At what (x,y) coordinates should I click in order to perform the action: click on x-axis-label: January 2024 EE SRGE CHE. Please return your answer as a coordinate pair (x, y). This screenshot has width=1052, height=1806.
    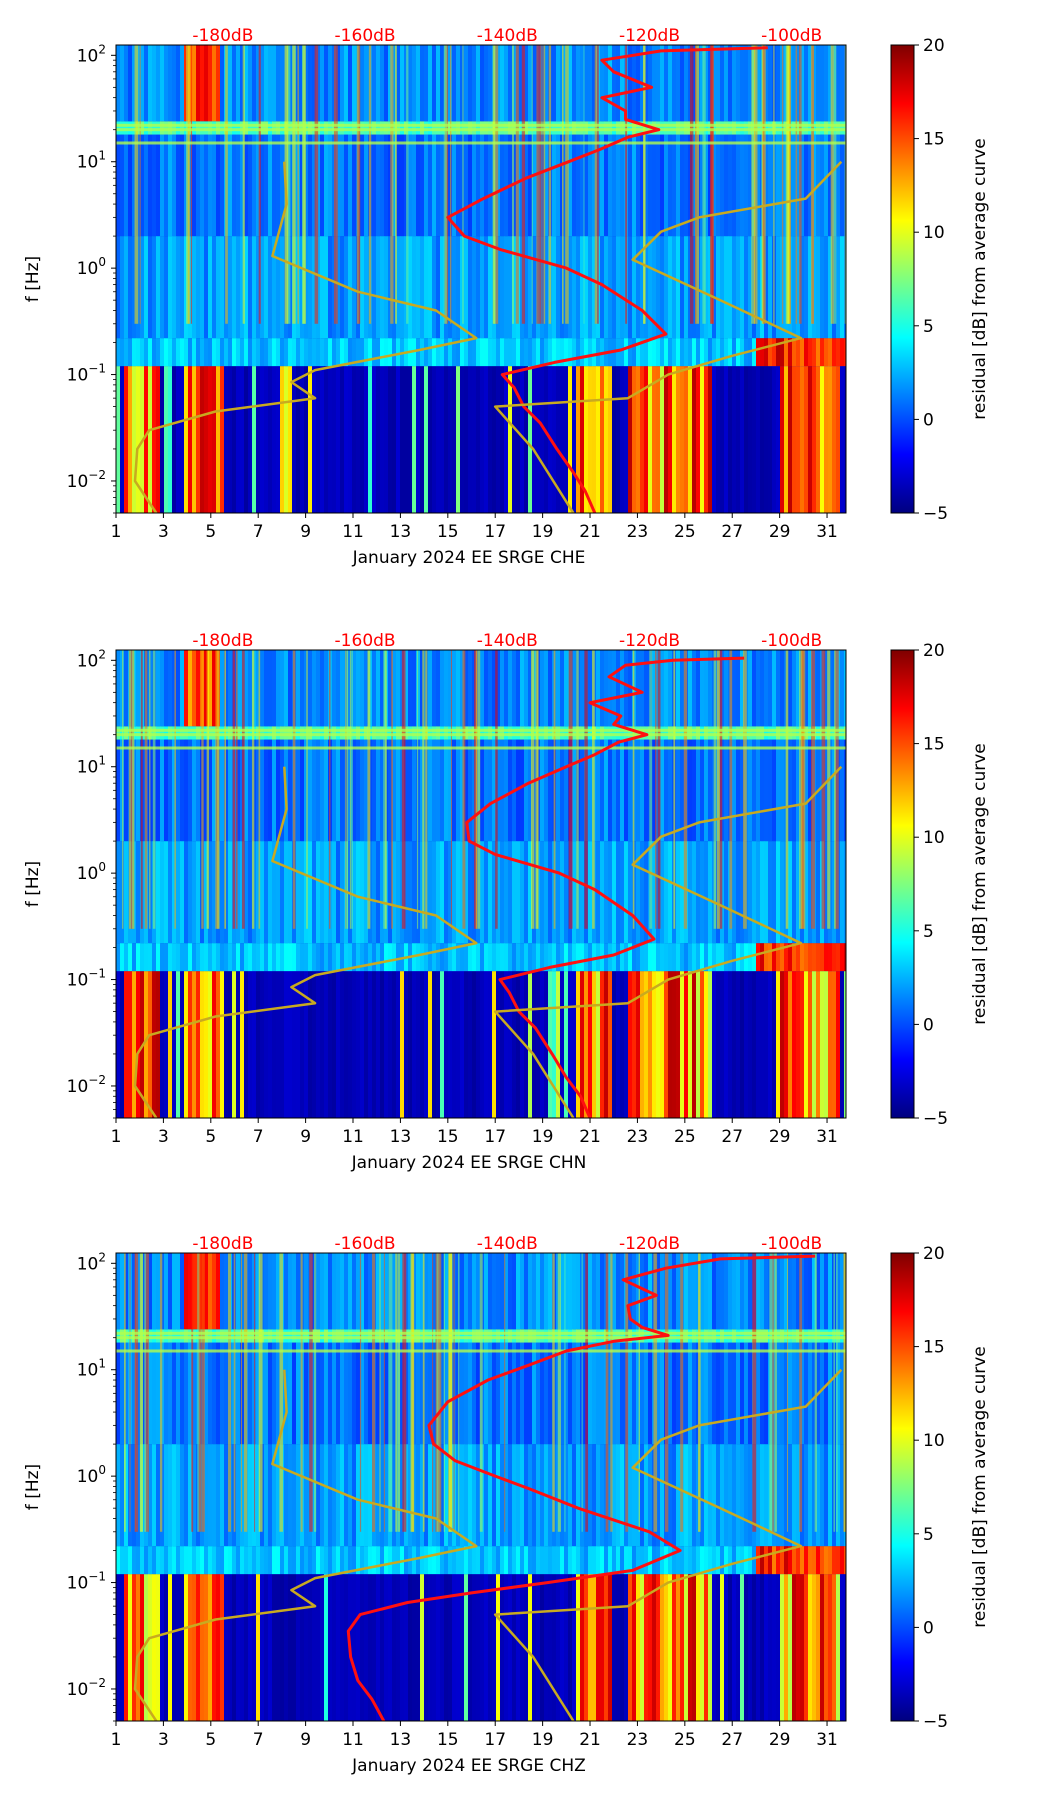
    Looking at the image, I should click on (469, 558).